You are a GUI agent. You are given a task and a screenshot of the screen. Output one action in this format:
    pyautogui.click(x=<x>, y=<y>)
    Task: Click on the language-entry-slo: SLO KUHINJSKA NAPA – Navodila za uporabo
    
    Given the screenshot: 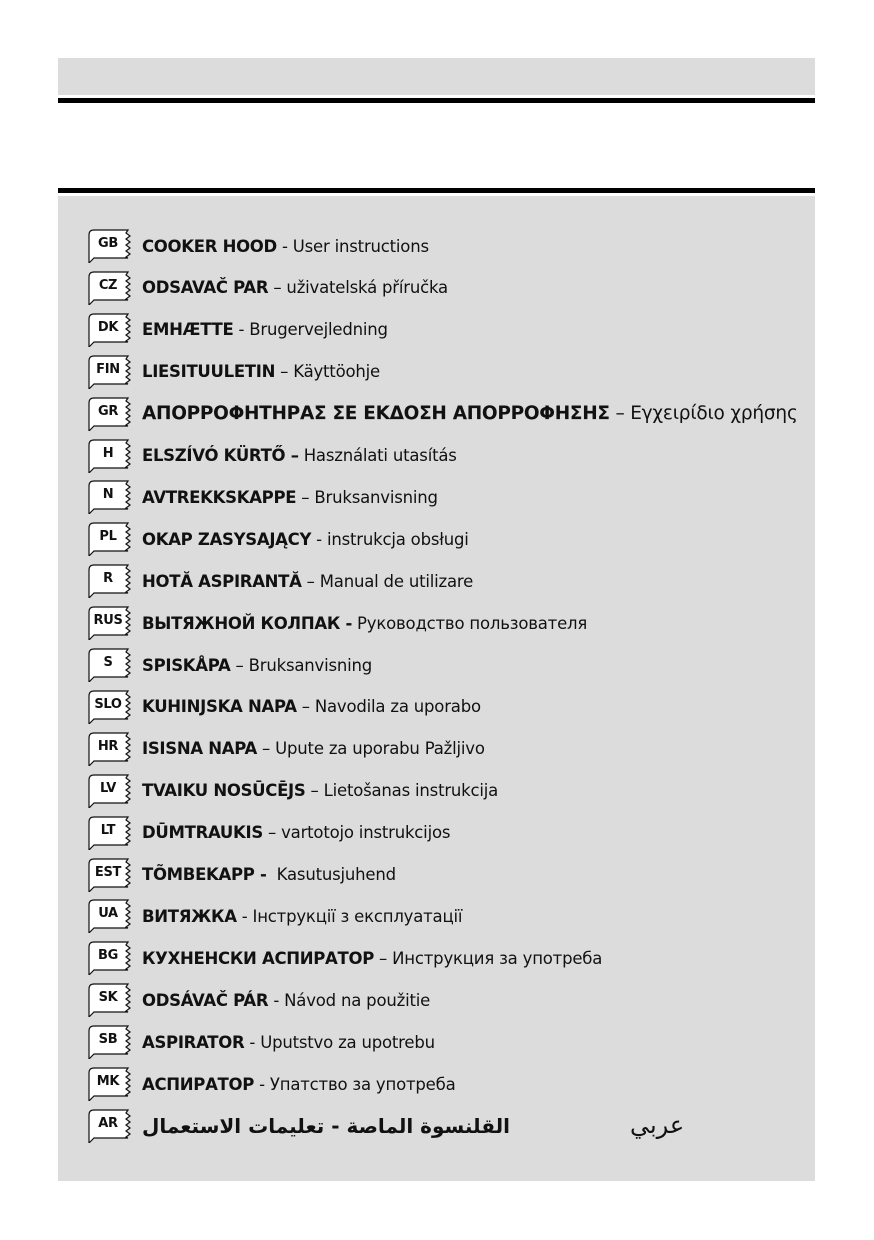 What is the action you would take?
    pyautogui.click(x=284, y=707)
    